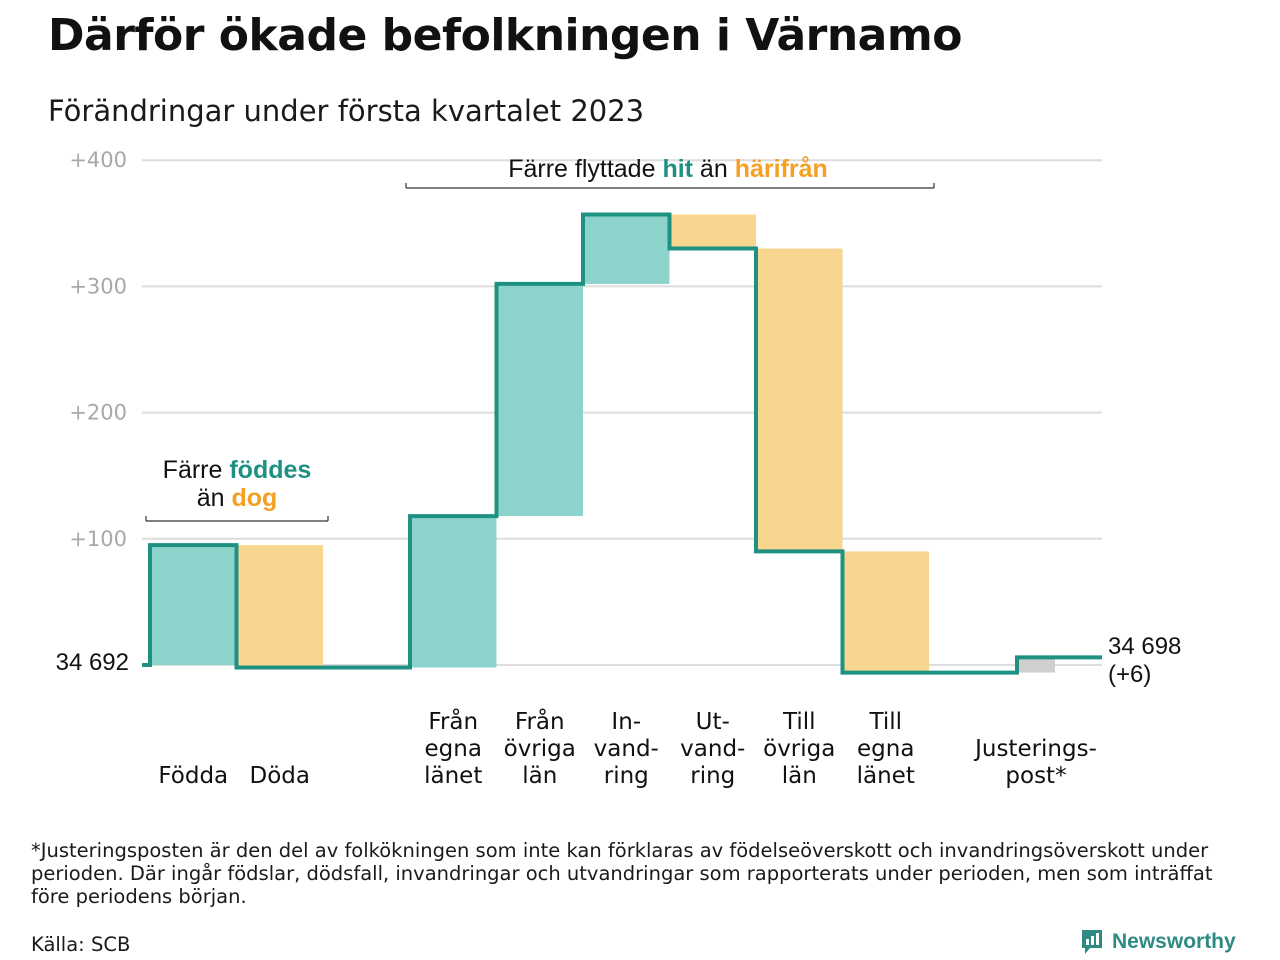 This screenshot has width=1280, height=960. Describe the element at coordinates (280, 776) in the screenshot. I see `category-label: Döda` at that location.